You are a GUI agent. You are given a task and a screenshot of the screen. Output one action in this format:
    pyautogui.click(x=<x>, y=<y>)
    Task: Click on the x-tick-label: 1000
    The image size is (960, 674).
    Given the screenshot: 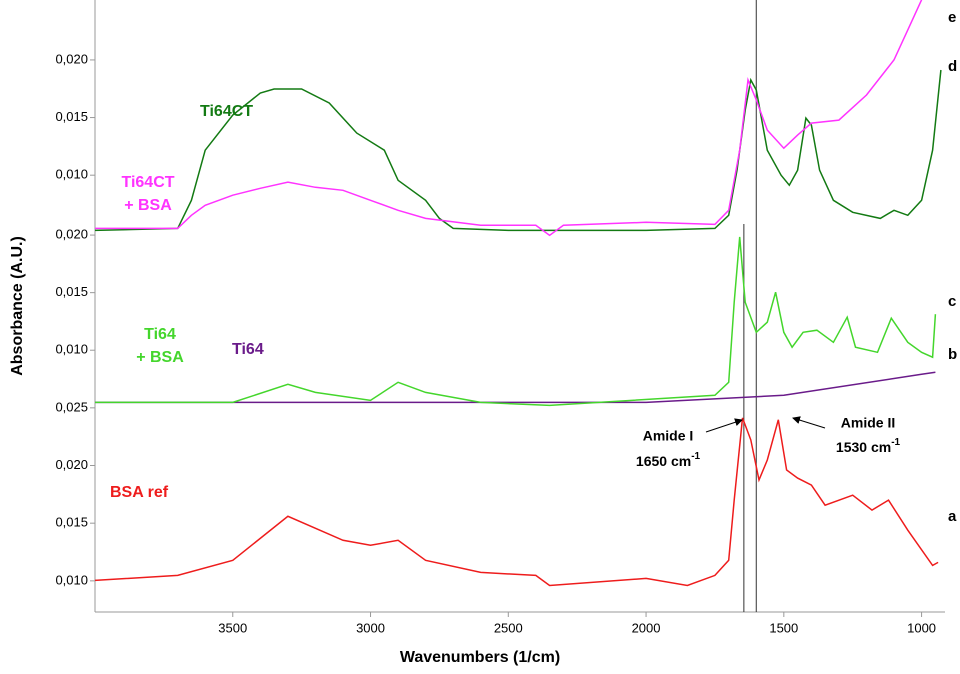 What is the action you would take?
    pyautogui.click(x=921, y=627)
    